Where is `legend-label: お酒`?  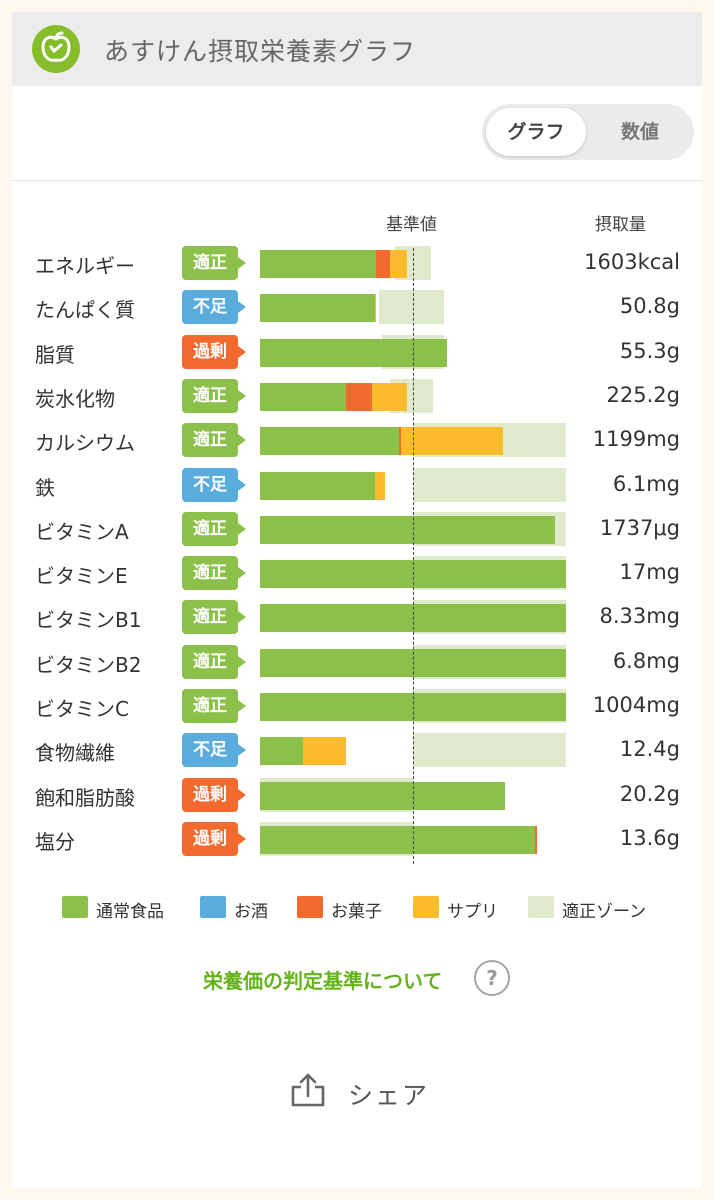
legend-label: お酒 is located at coordinates (251, 912).